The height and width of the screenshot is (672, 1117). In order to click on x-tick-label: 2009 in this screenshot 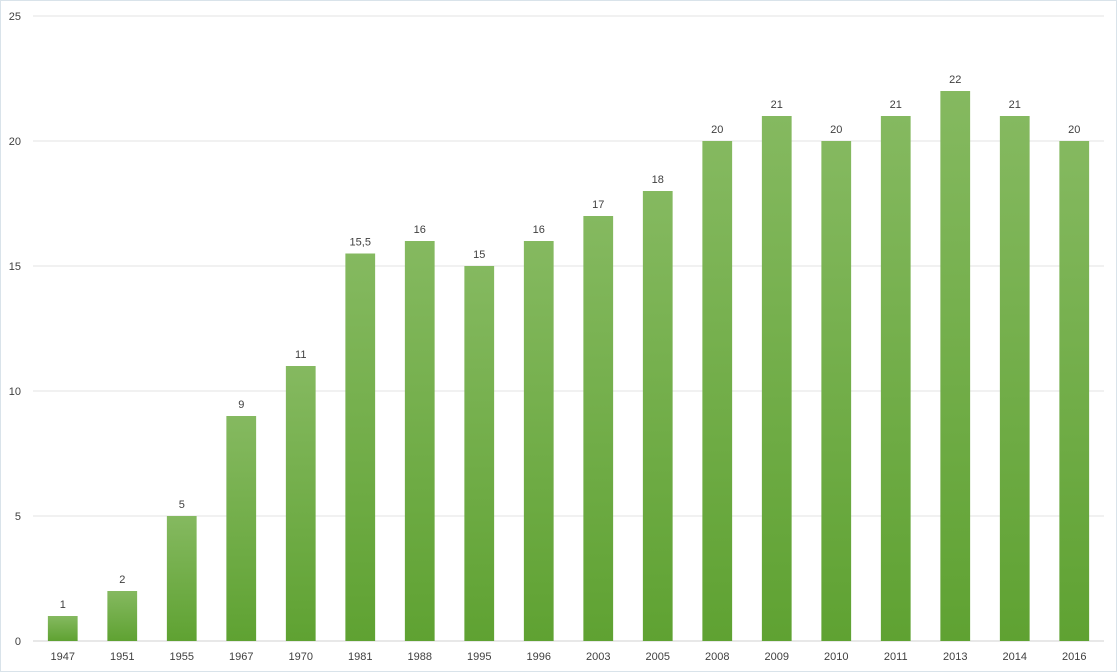, I will do `click(777, 657)`.